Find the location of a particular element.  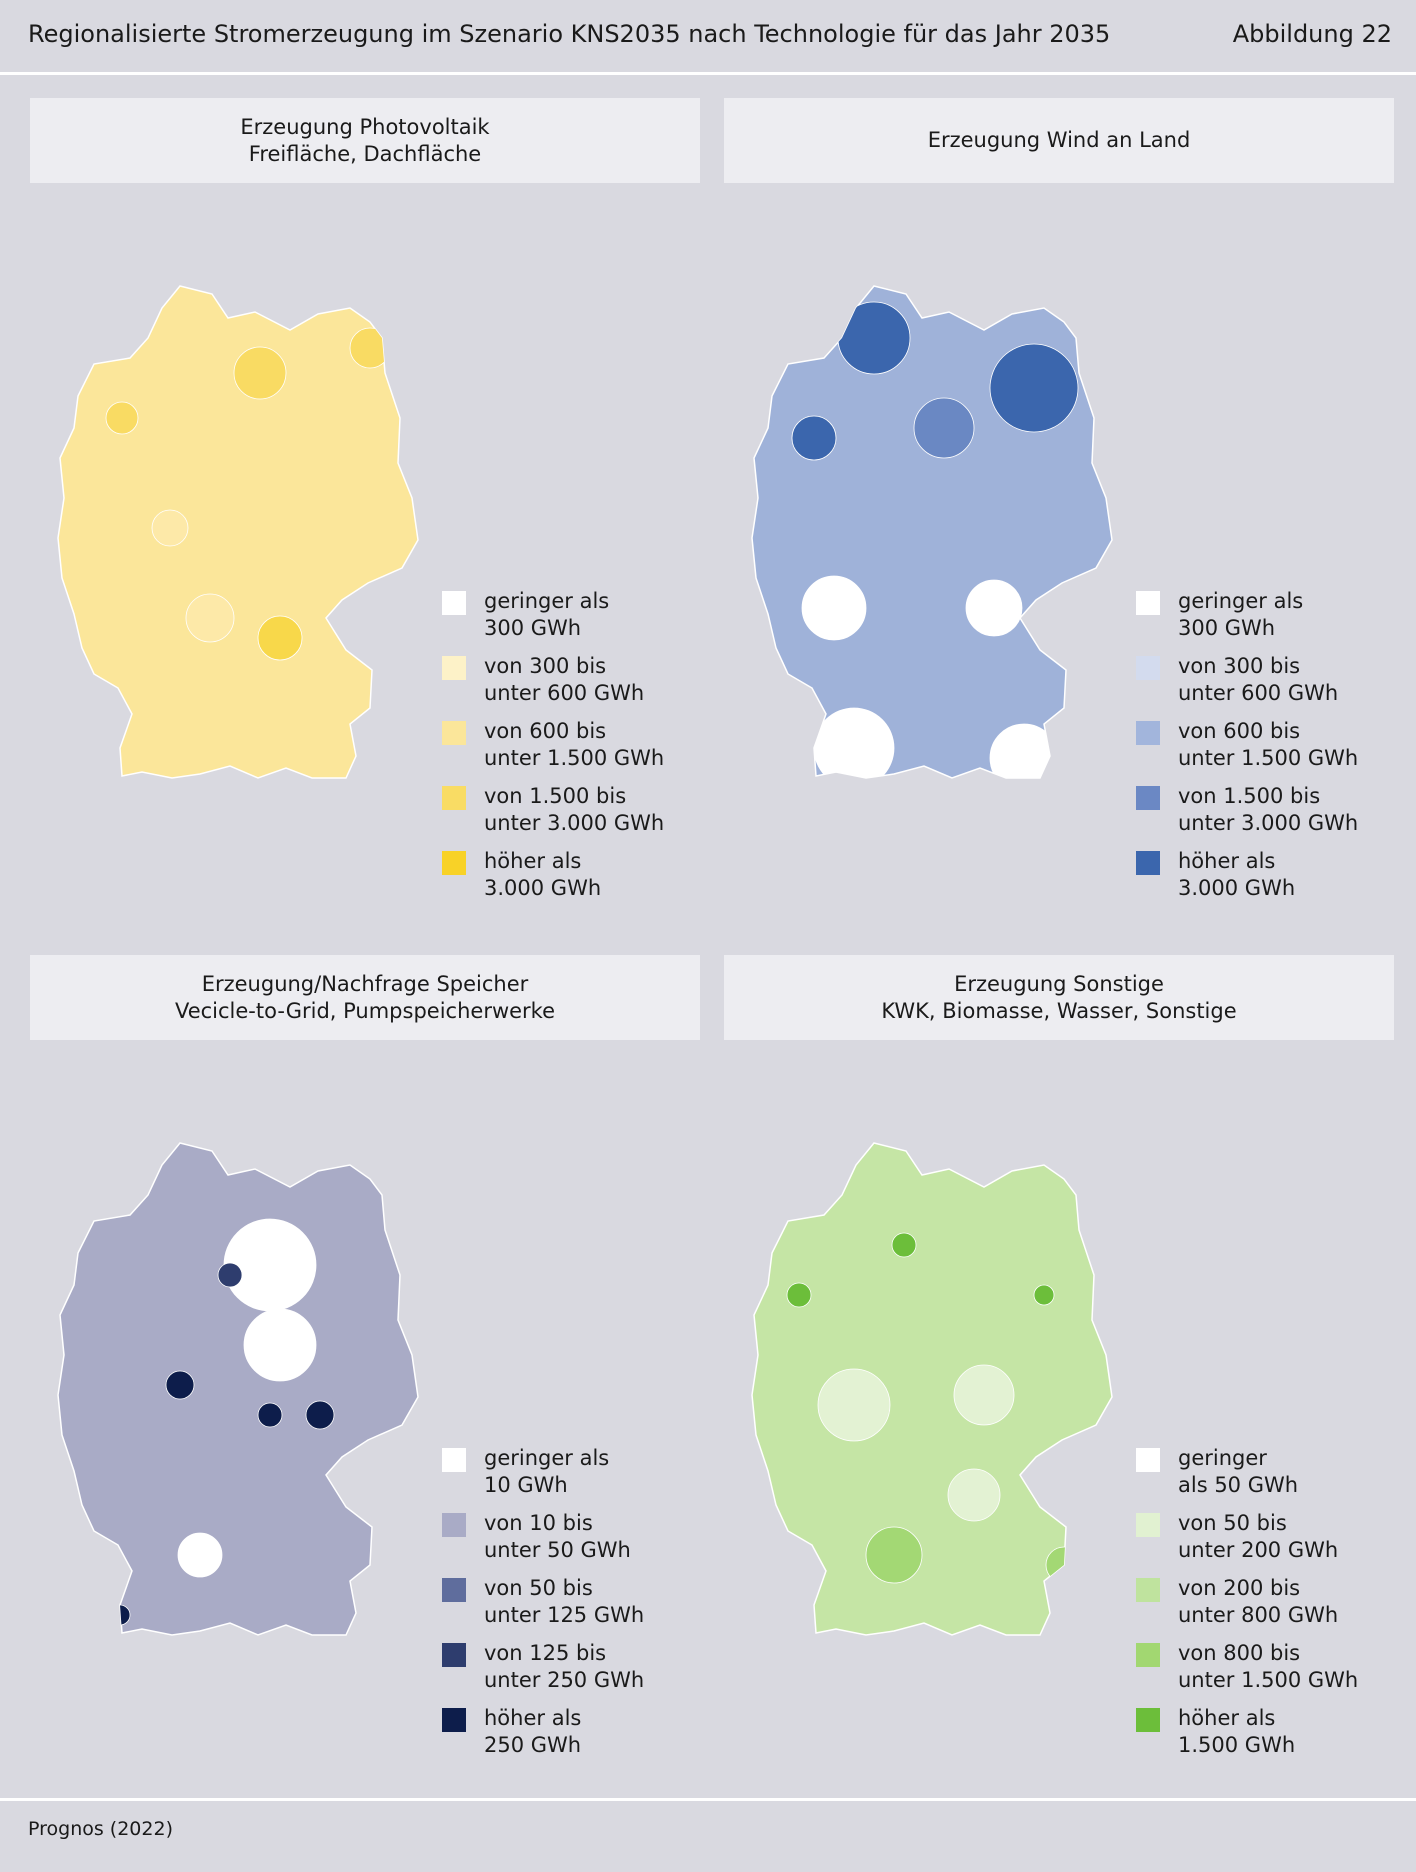

legend-item: von 50 bis unter 200 GWh is located at coordinates (1261, 1542).